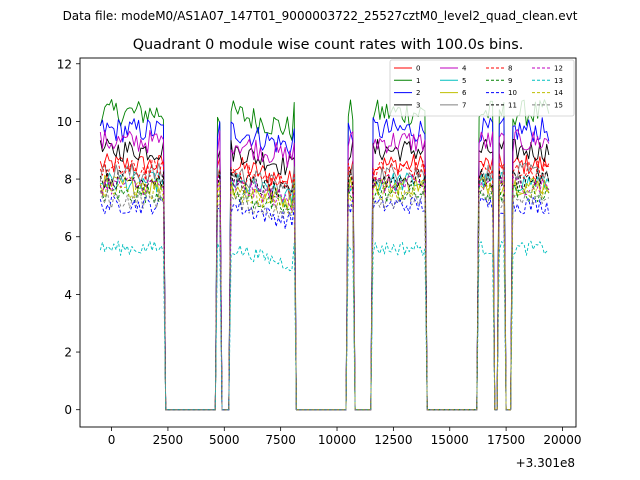  Describe the element at coordinates (558, 105) in the screenshot. I see `legend-label-15: 15` at that location.